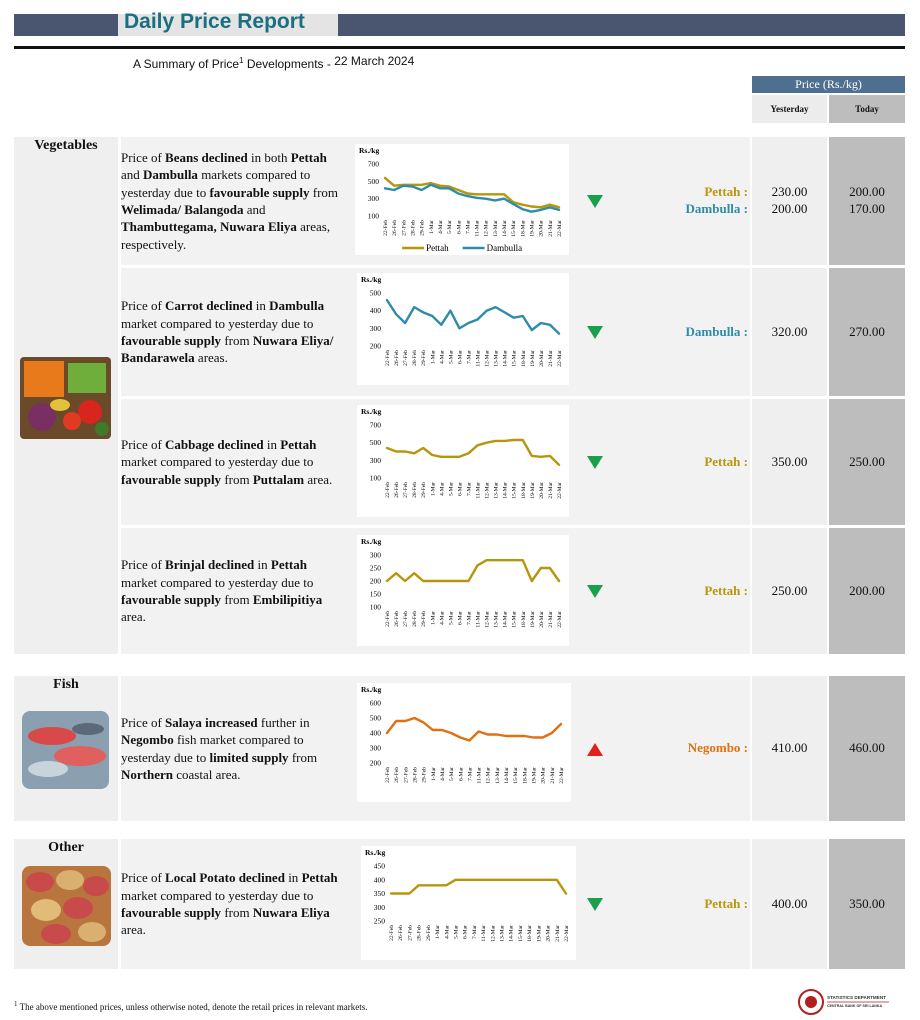  I want to click on section-name: Vegetables, so click(66, 145).